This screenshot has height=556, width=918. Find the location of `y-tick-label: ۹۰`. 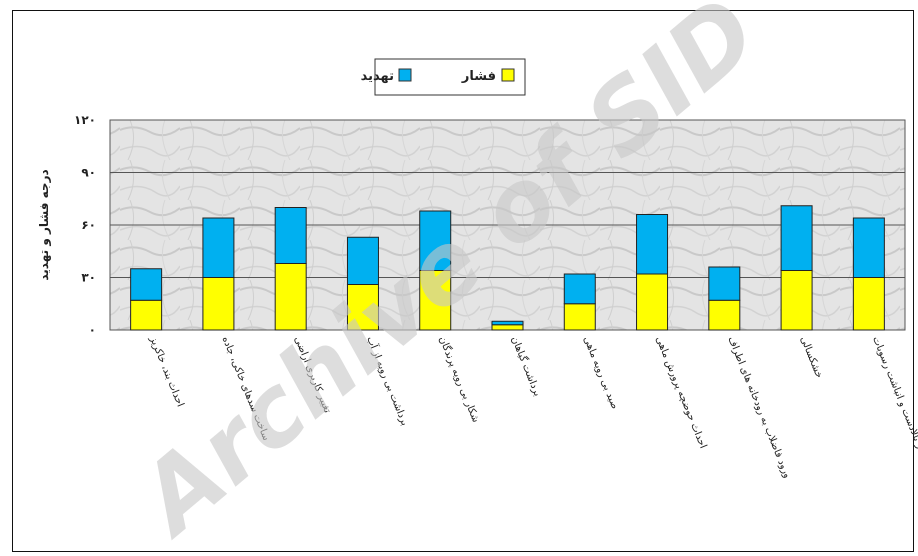

y-tick-label: ۹۰ is located at coordinates (88, 173).